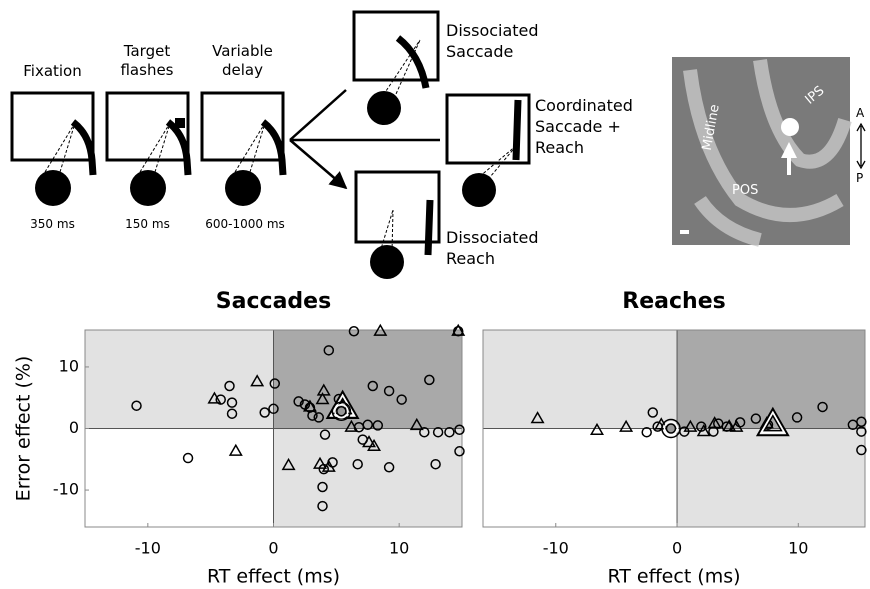 This screenshot has width=870, height=589. What do you see at coordinates (147, 224) in the screenshot?
I see `phase-duration: 150 ms` at bounding box center [147, 224].